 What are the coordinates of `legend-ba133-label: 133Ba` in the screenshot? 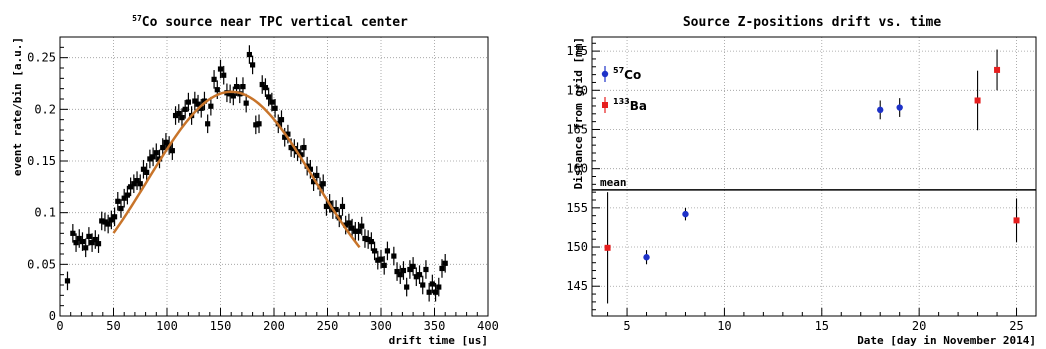 It's located at (630, 105).